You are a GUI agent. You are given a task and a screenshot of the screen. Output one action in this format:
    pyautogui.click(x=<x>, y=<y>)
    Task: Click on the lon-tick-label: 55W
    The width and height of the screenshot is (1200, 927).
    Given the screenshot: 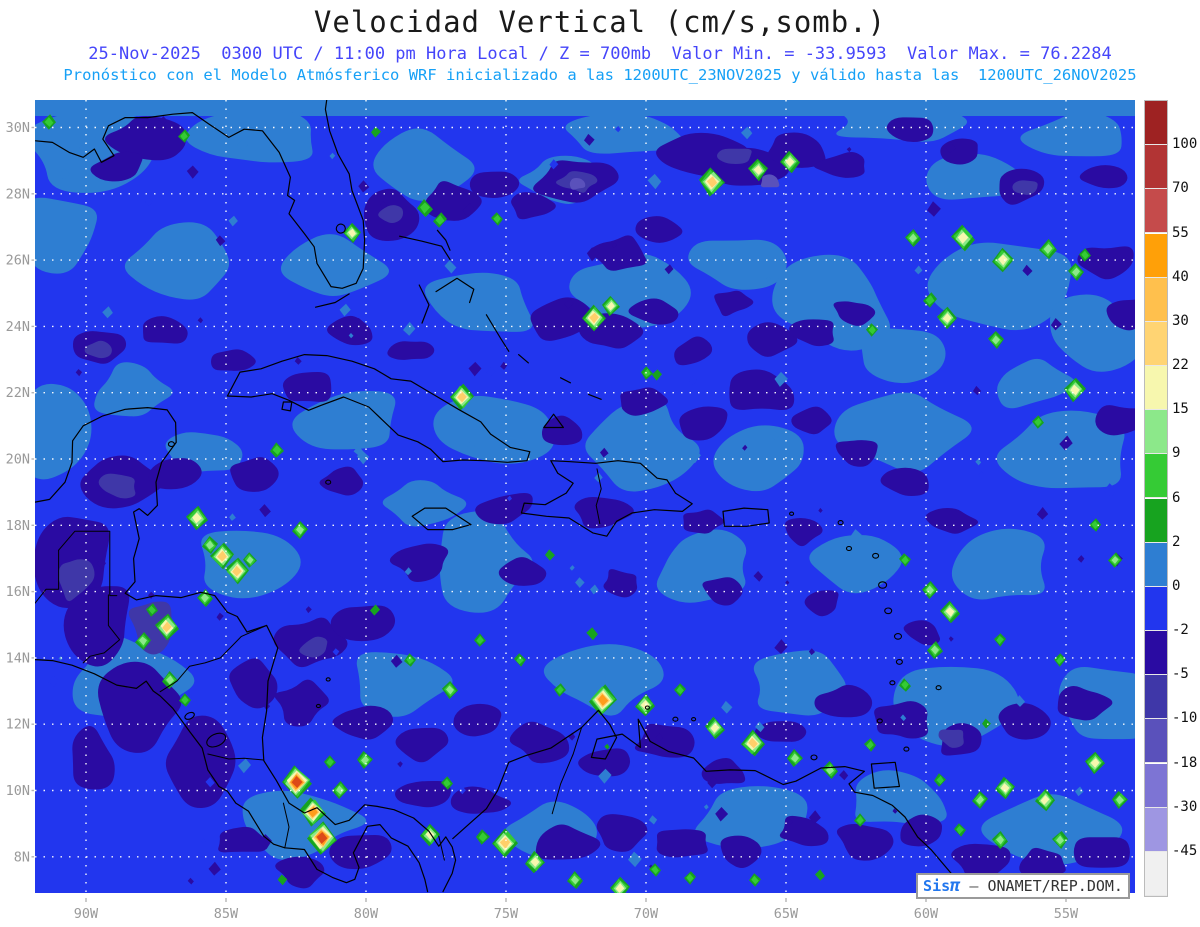 What is the action you would take?
    pyautogui.click(x=1066, y=914)
    